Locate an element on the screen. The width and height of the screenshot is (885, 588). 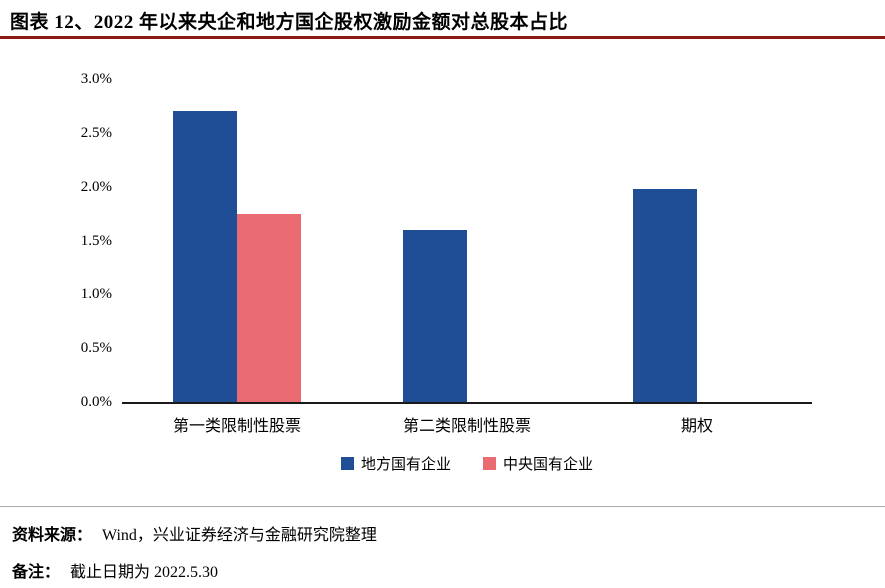
x-category-label: 第二类限制性股票 is located at coordinates (467, 426).